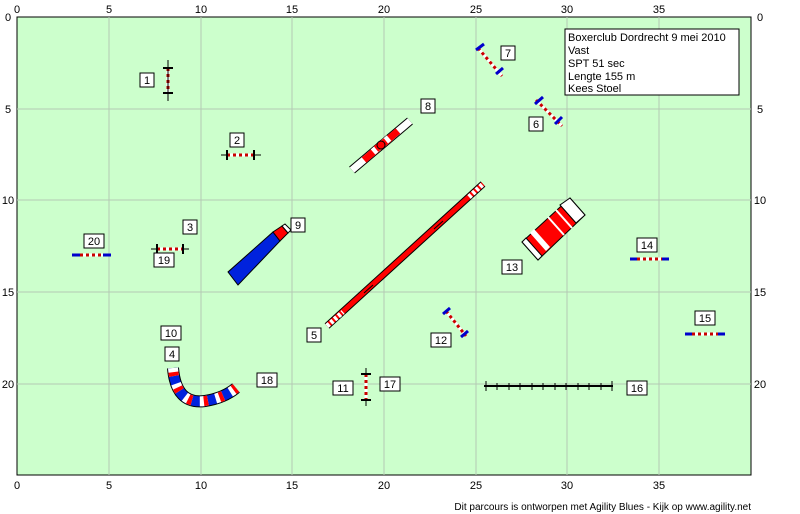 This screenshot has height=514, width=800. Describe the element at coordinates (567, 10) in the screenshot. I see `x-tick-top: 30` at that location.